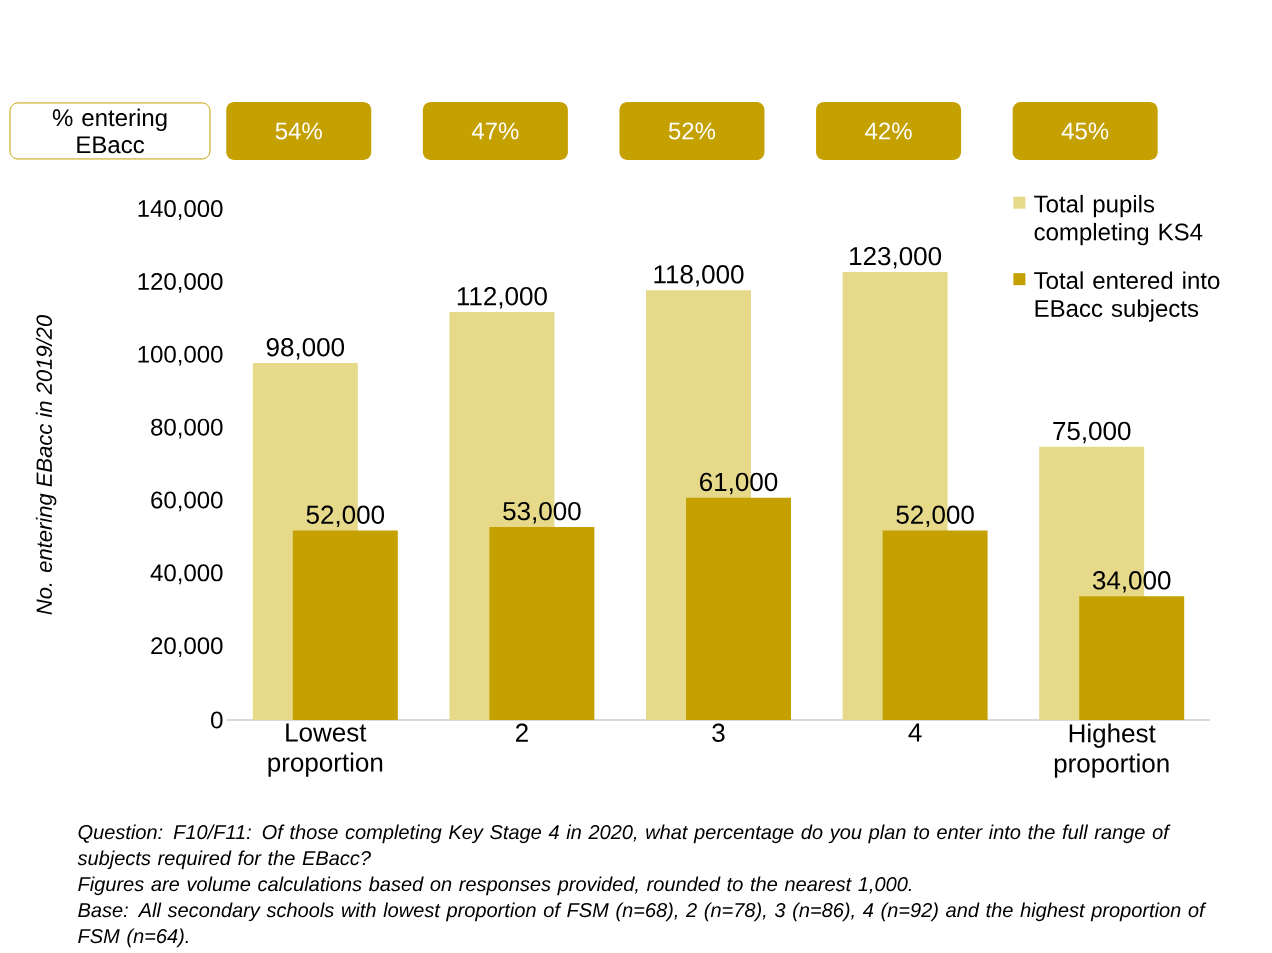  What do you see at coordinates (180, 210) in the screenshot?
I see `y-tick-label: 140,000` at bounding box center [180, 210].